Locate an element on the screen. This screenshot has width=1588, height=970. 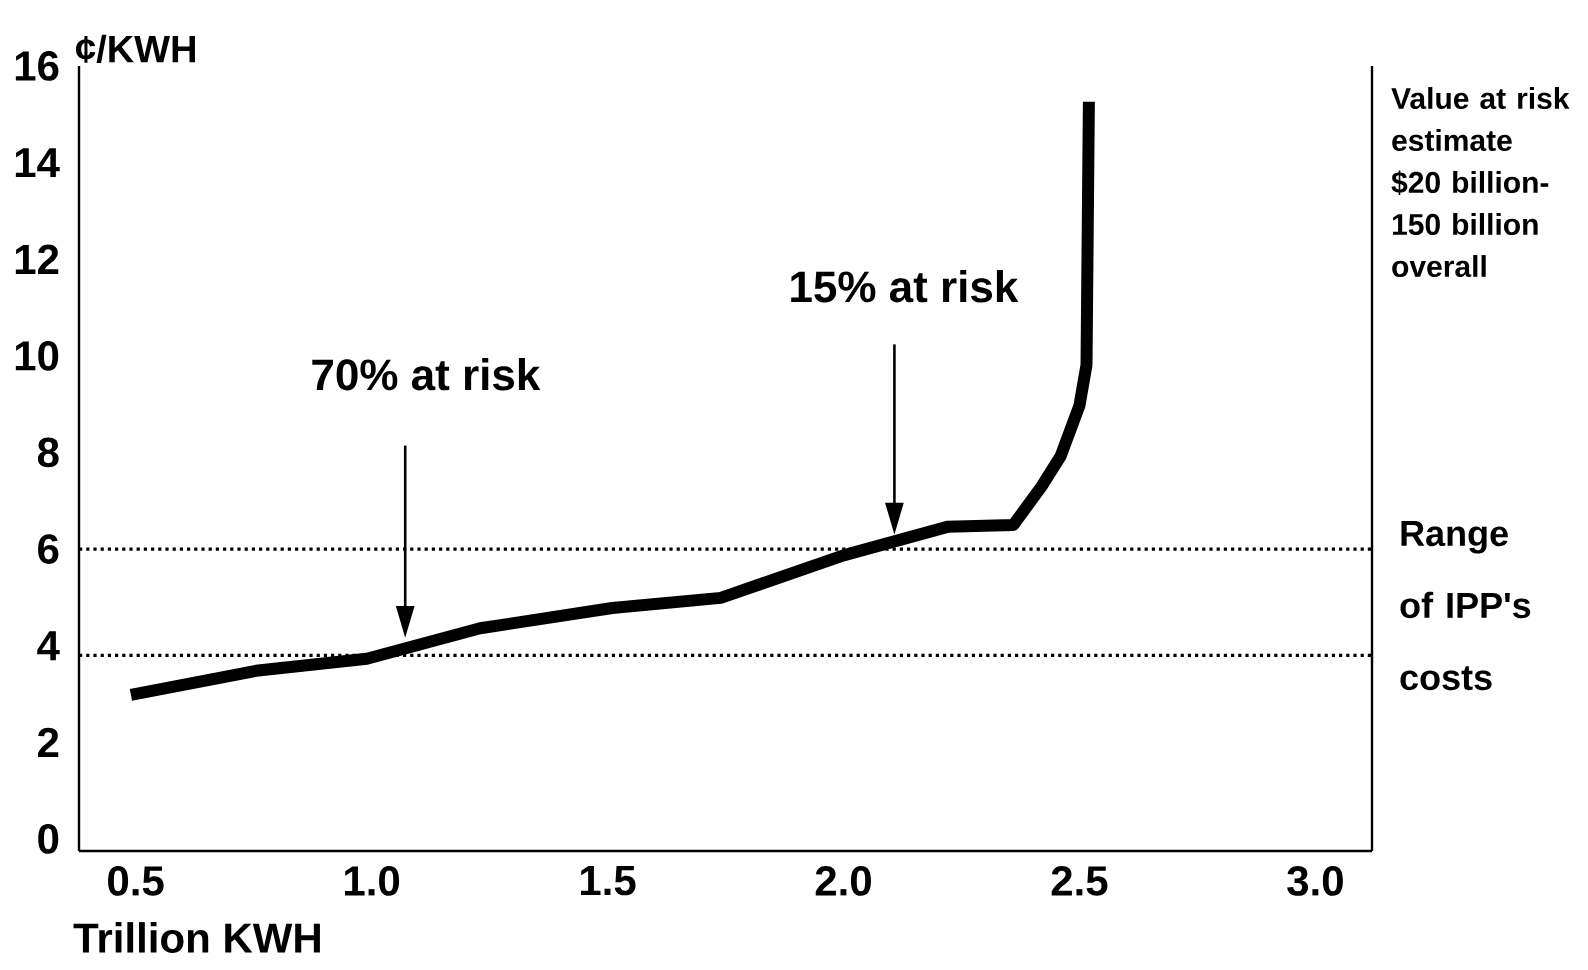
y-tick-label: 6 is located at coordinates (48, 549).